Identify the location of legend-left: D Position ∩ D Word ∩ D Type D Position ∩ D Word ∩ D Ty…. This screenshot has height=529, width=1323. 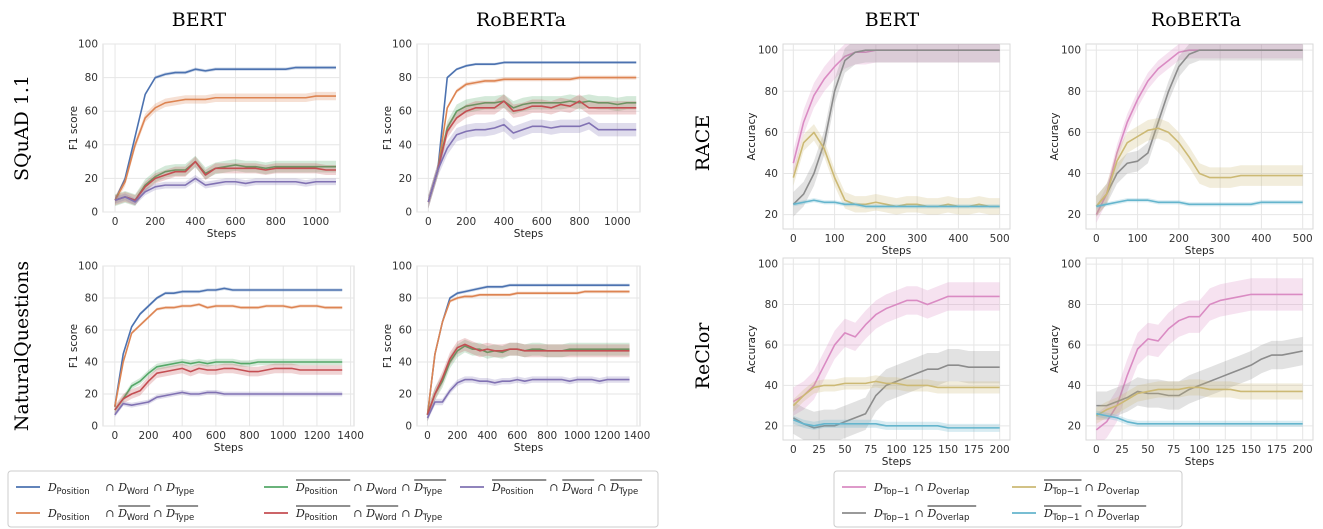
(333, 499).